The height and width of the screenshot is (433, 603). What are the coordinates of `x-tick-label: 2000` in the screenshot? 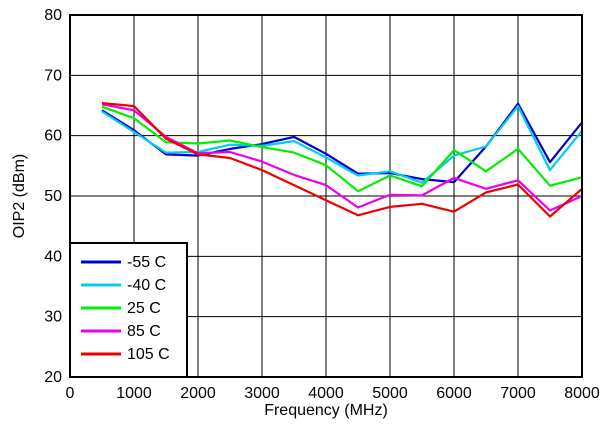 It's located at (198, 393).